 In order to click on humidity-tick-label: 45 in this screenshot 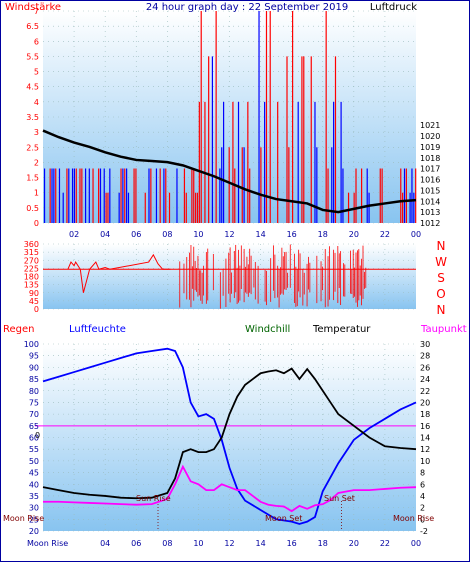, I will do `click(34, 473)`.